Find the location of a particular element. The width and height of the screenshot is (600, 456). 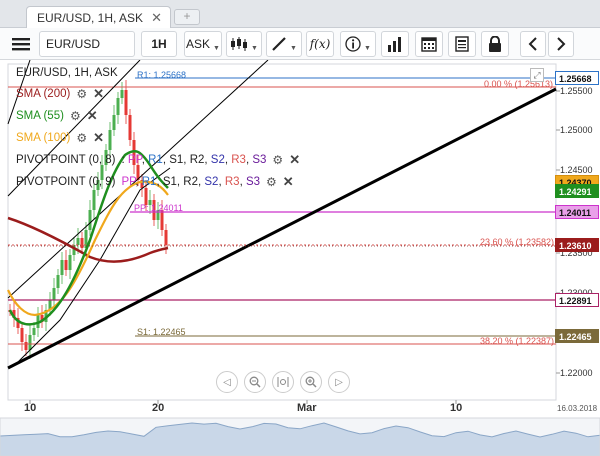

add-tab-button: + is located at coordinates (187, 17).